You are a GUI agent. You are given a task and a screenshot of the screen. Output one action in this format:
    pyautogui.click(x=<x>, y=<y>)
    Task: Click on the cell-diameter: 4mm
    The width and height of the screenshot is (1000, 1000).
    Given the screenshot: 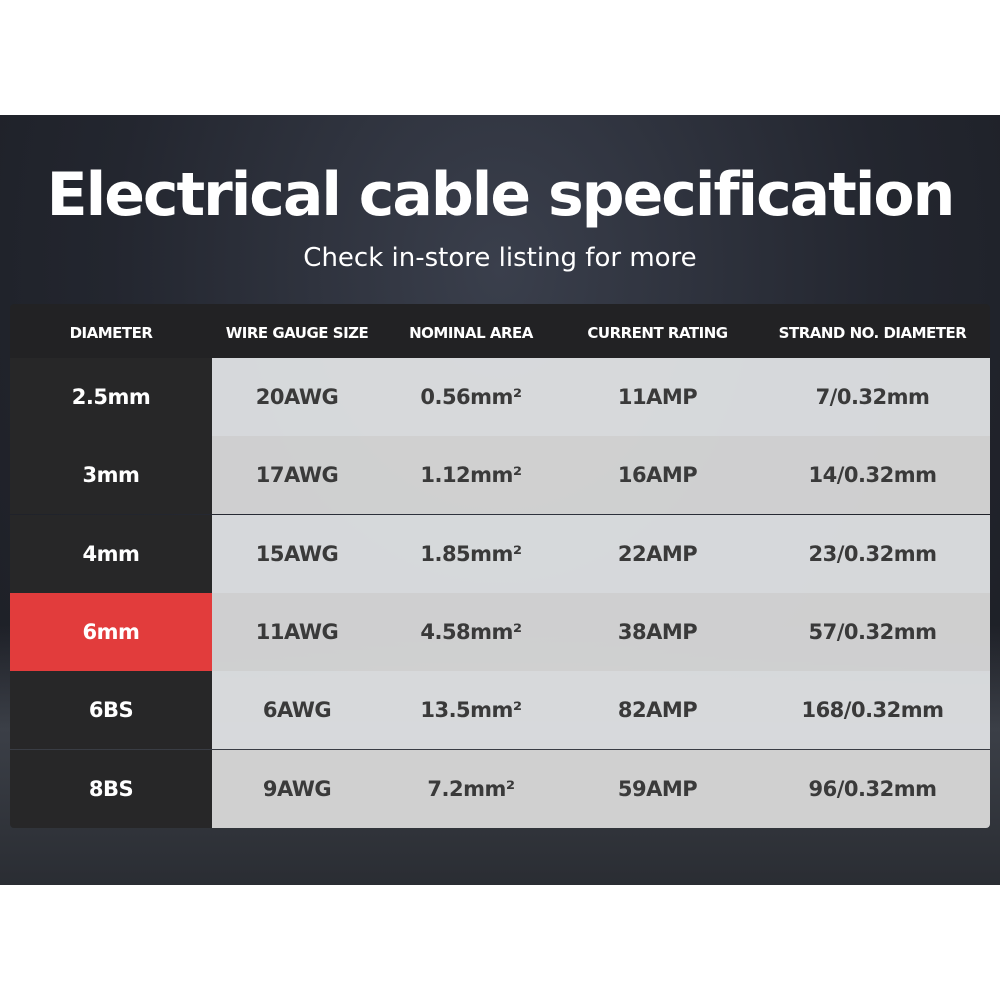 What is the action you would take?
    pyautogui.click(x=111, y=553)
    